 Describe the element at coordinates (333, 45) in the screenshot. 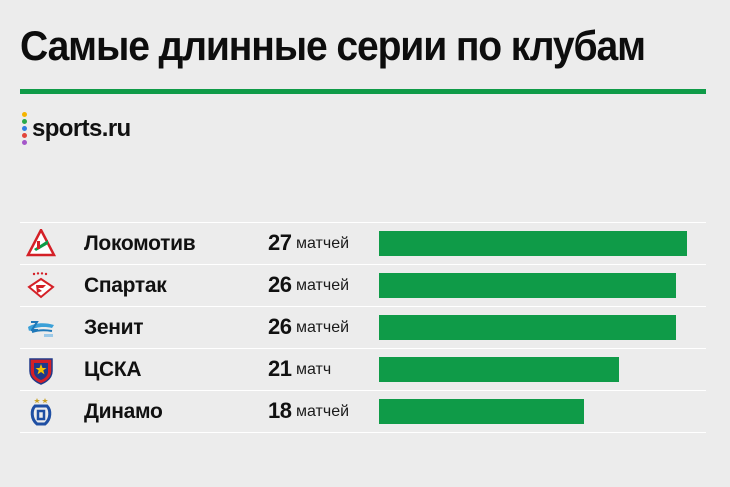

I see `chart-title: Самые длинные серии по клубам` at that location.